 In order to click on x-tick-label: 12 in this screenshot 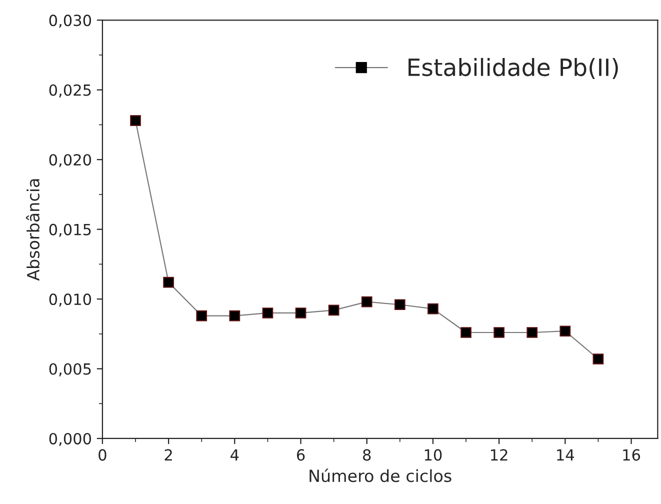, I will do `click(499, 455)`.